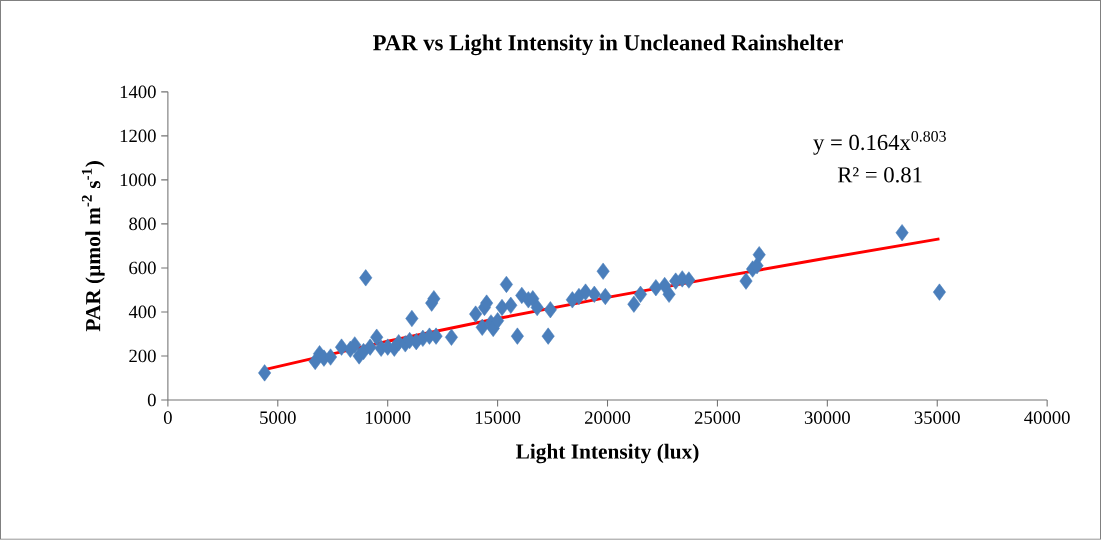  What do you see at coordinates (93, 246) in the screenshot?
I see `y-axis-title: PAR (µmol m$^{-2}$ s$^{-1}$)` at bounding box center [93, 246].